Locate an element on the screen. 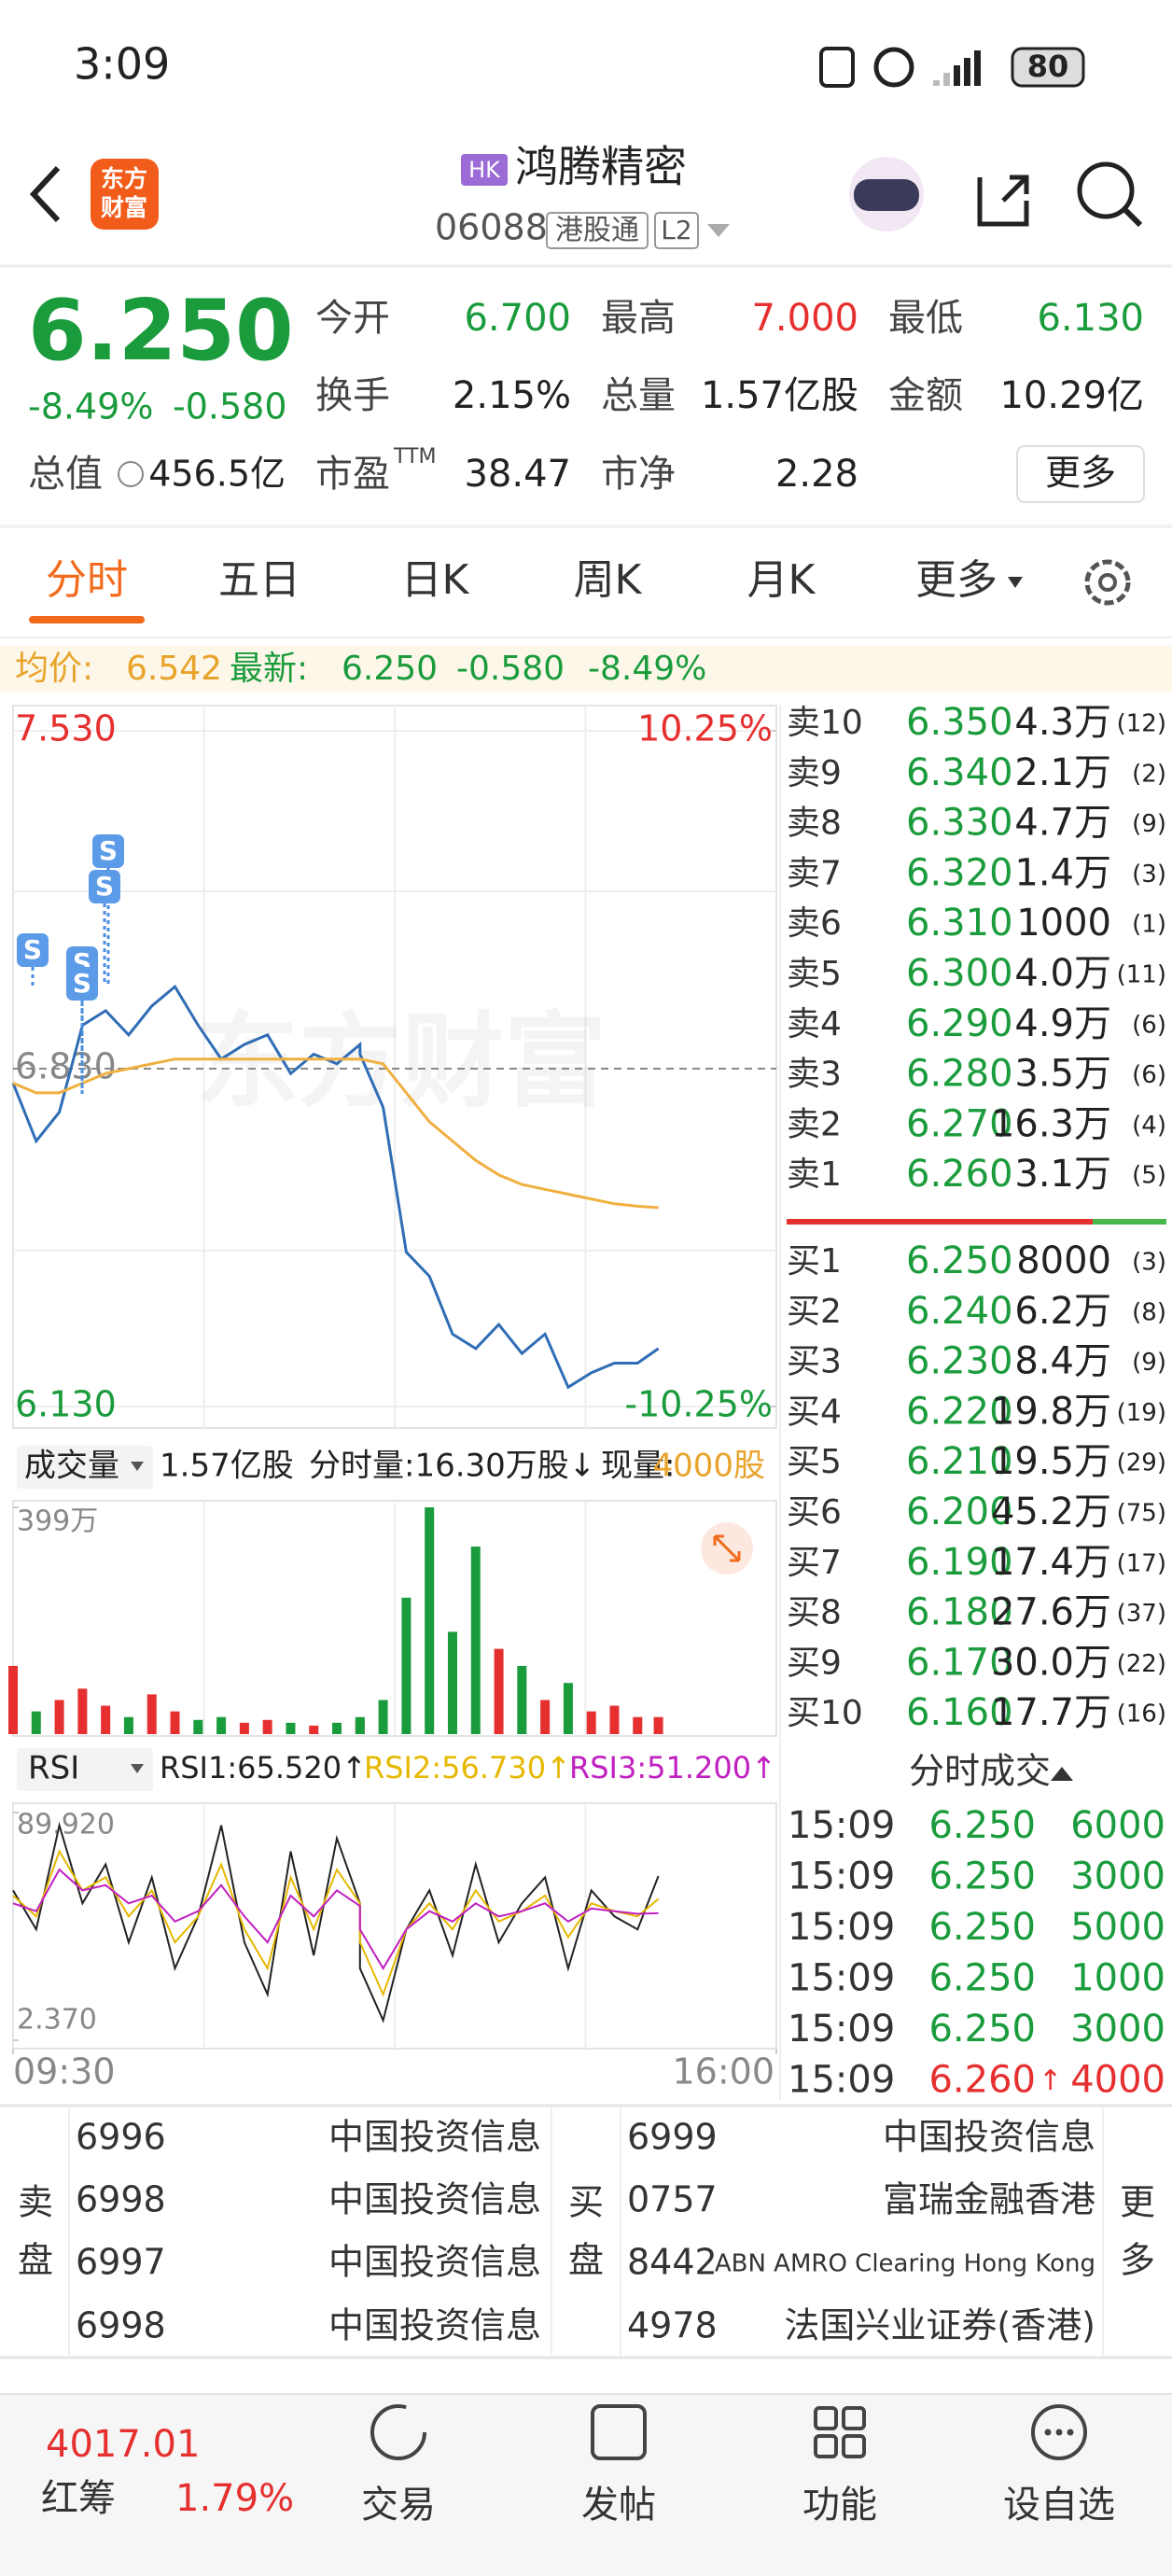 This screenshot has height=2576, width=1172. trades-title: 分时成交 is located at coordinates (980, 1771).